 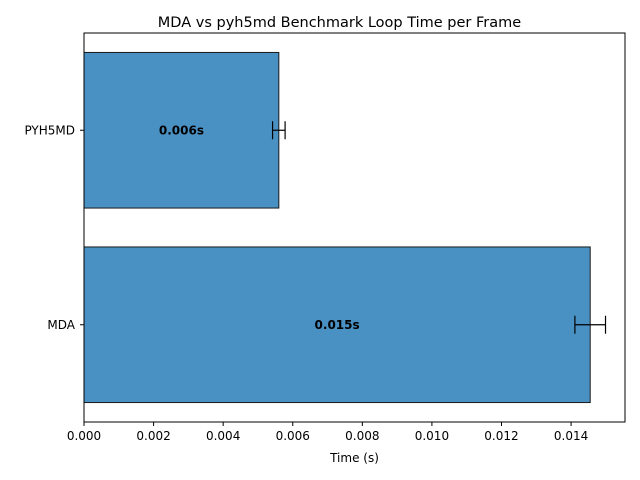 I want to click on bar-pyh5md, so click(x=181, y=130).